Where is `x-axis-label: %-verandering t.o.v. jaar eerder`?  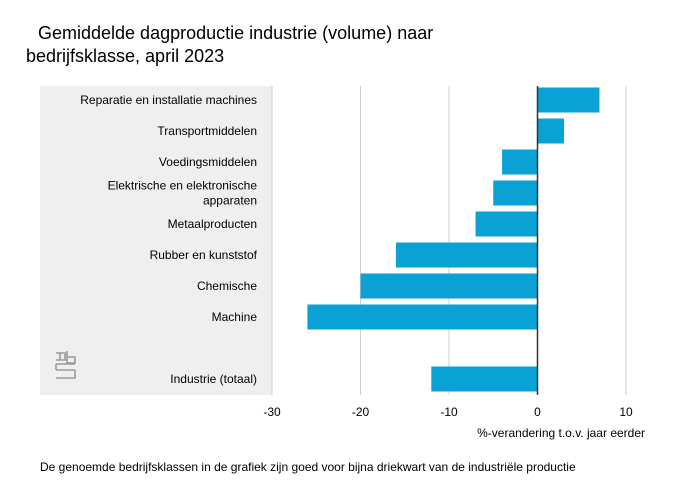 x-axis-label: %-verandering t.o.v. jaar eerder is located at coordinates (561, 433).